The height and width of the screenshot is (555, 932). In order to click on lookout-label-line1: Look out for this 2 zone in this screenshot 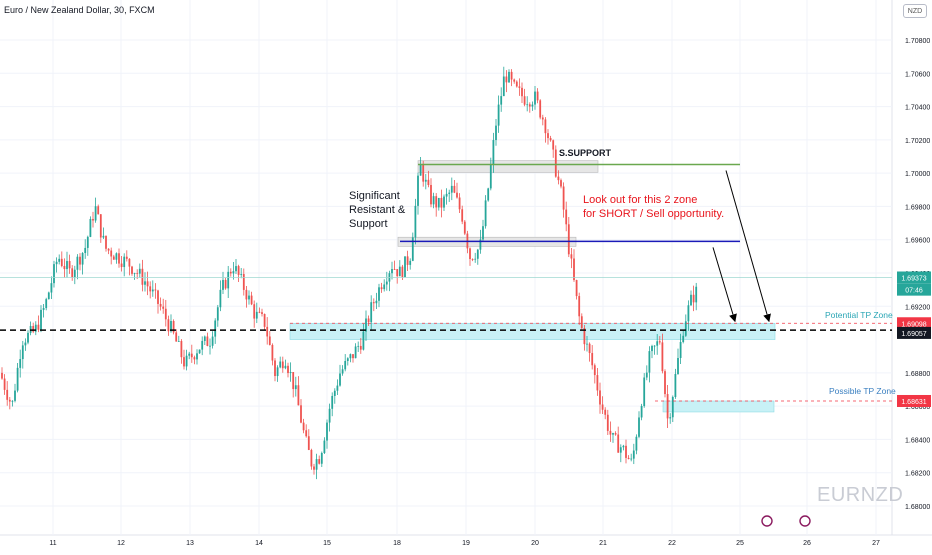, I will do `click(640, 200)`.